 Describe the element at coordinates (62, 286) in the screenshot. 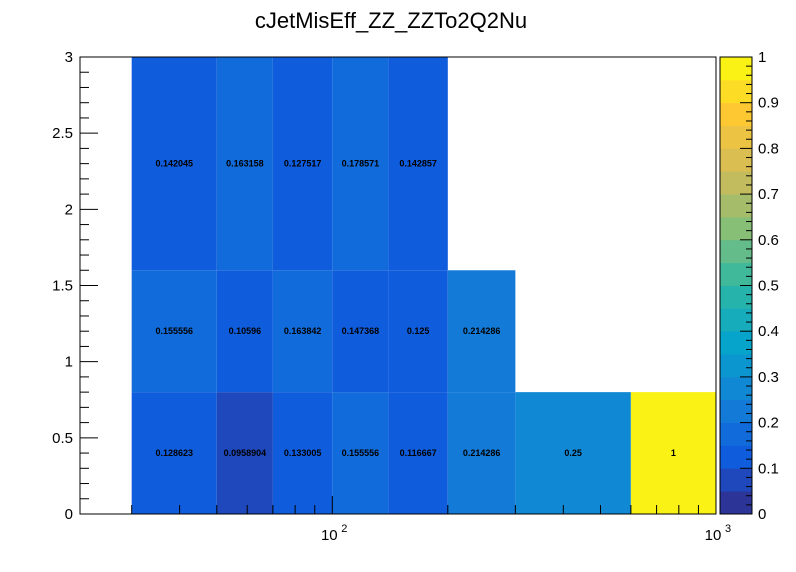

I see `y-tick-label: 1.5` at that location.